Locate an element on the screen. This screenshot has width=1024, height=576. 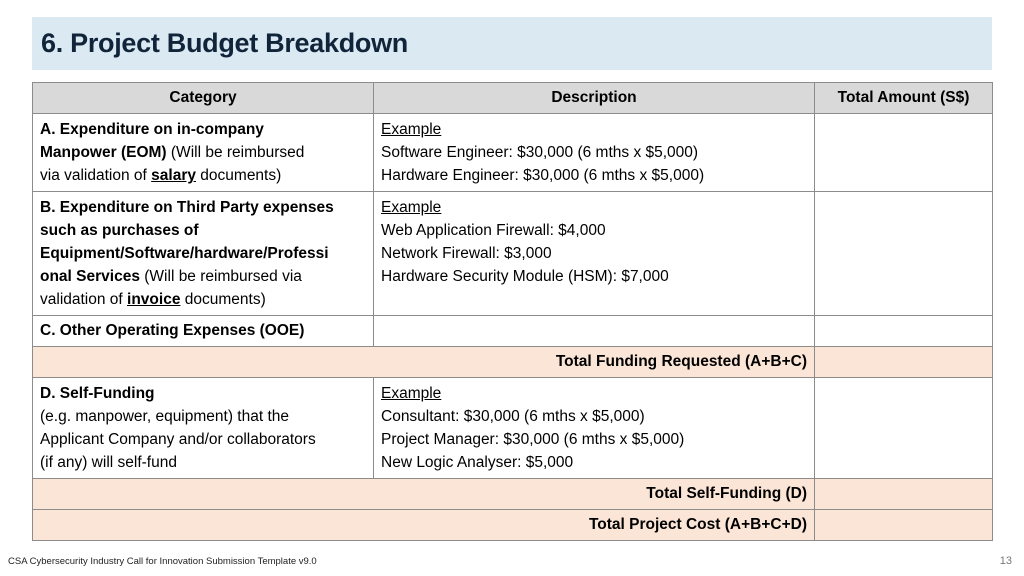
total-project-cost-label: Total Project Cost (A+B+C+D) is located at coordinates (423, 525).